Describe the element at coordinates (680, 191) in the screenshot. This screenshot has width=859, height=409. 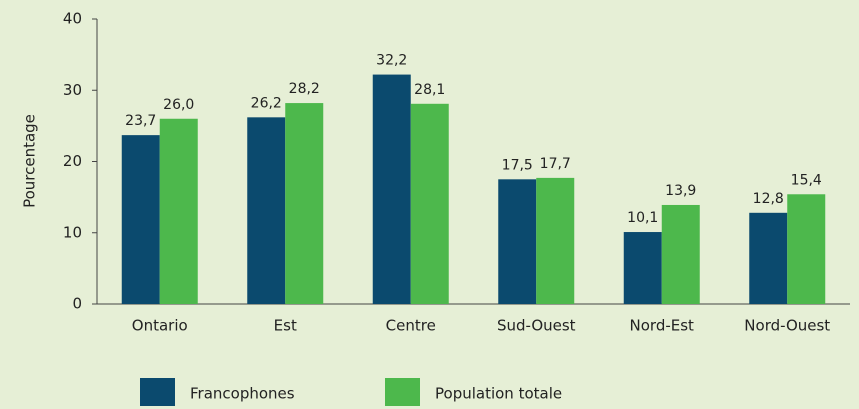
I see `value-label: 13,9` at that location.